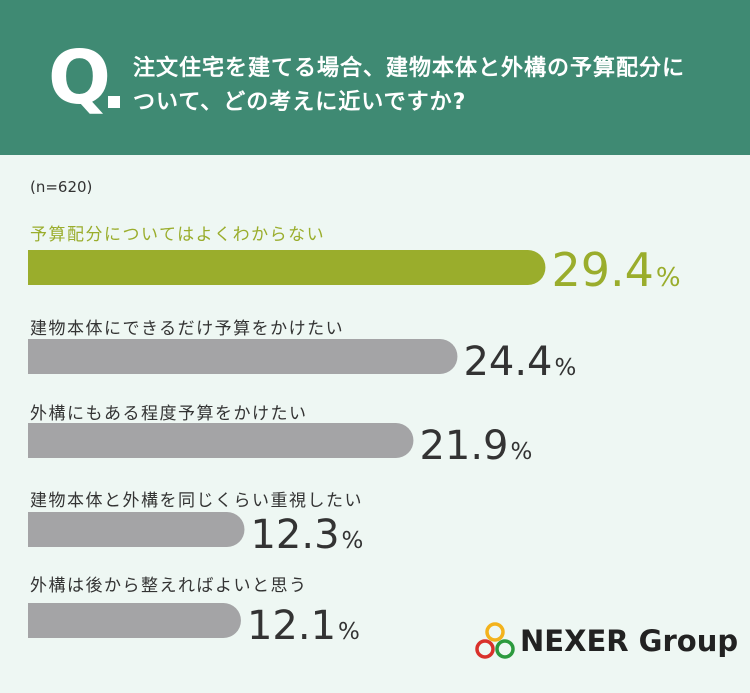 The image size is (750, 693). What do you see at coordinates (169, 586) in the screenshot?
I see `category-label: 外構は後から整えればよいと思う` at bounding box center [169, 586].